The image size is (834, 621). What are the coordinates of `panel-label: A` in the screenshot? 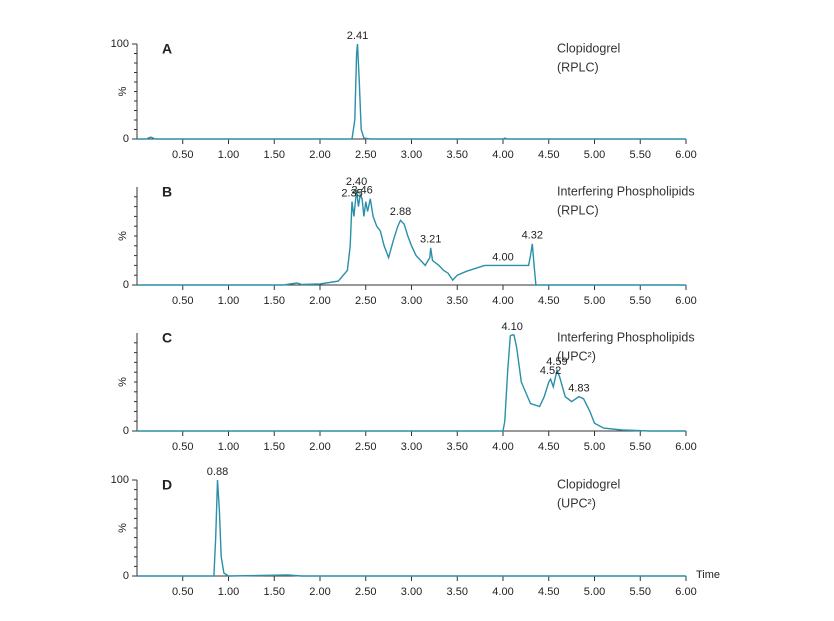 It's located at (167, 49).